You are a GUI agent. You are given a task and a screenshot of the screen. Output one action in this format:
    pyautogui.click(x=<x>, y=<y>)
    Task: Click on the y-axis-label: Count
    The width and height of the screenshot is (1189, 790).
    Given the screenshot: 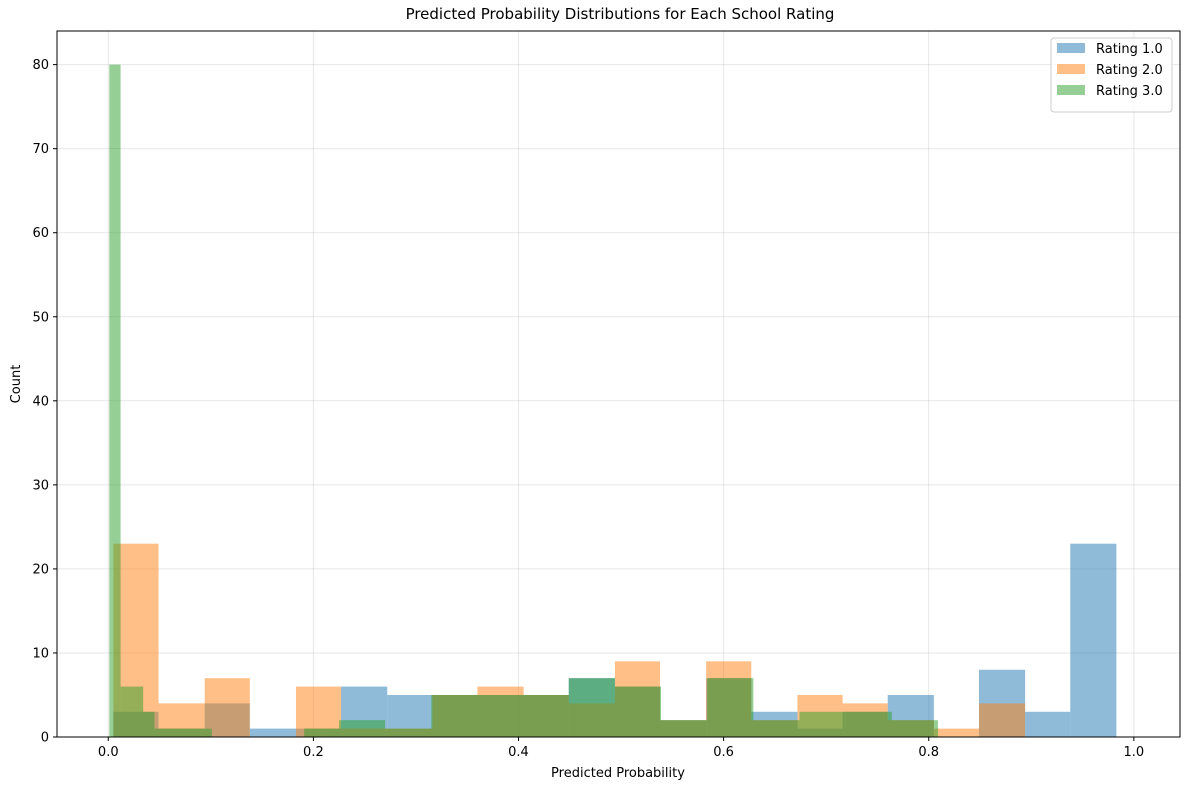 What is the action you would take?
    pyautogui.click(x=16, y=384)
    